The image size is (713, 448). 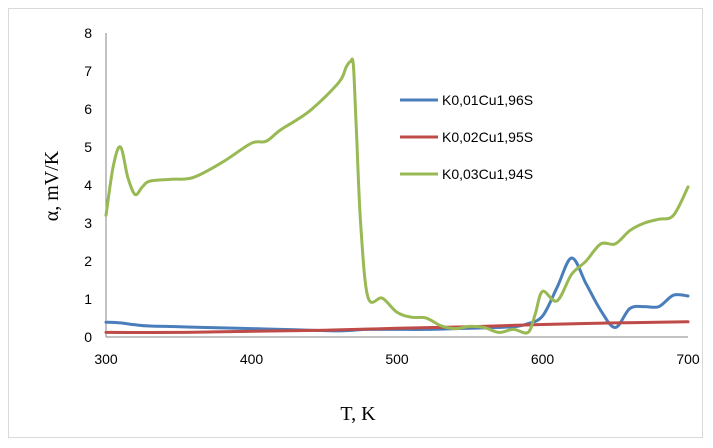 I want to click on y-tick-label: 1, so click(x=88, y=299).